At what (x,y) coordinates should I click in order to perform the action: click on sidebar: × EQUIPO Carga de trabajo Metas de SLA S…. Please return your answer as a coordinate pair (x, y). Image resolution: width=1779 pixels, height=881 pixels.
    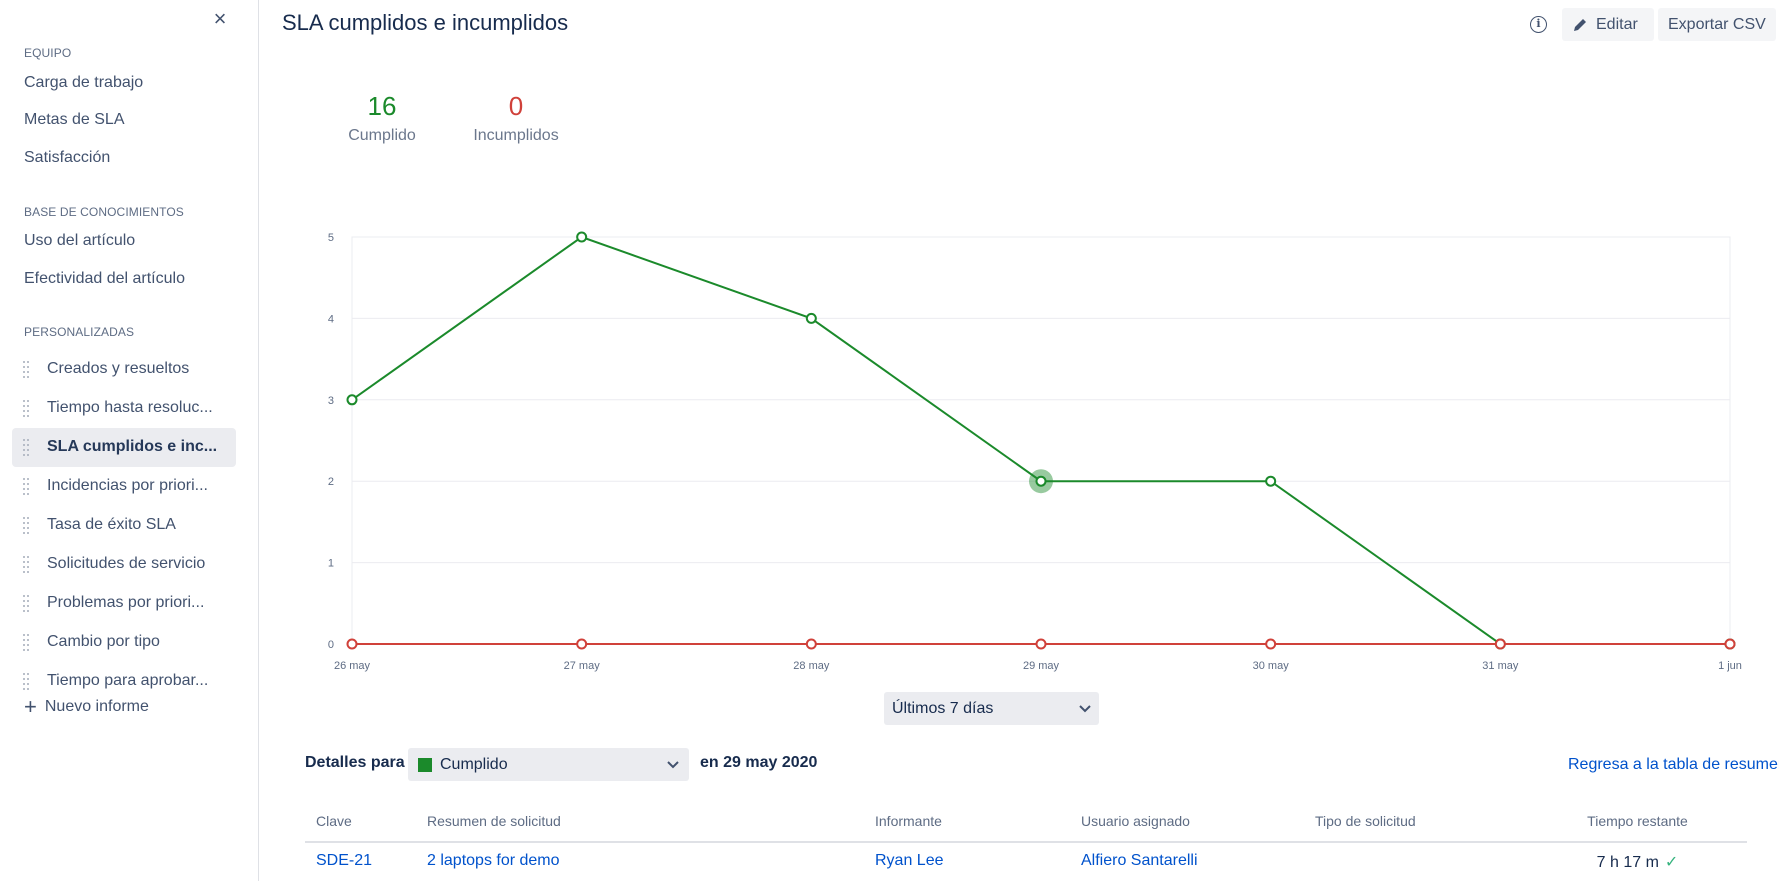
    Looking at the image, I should click on (129, 440).